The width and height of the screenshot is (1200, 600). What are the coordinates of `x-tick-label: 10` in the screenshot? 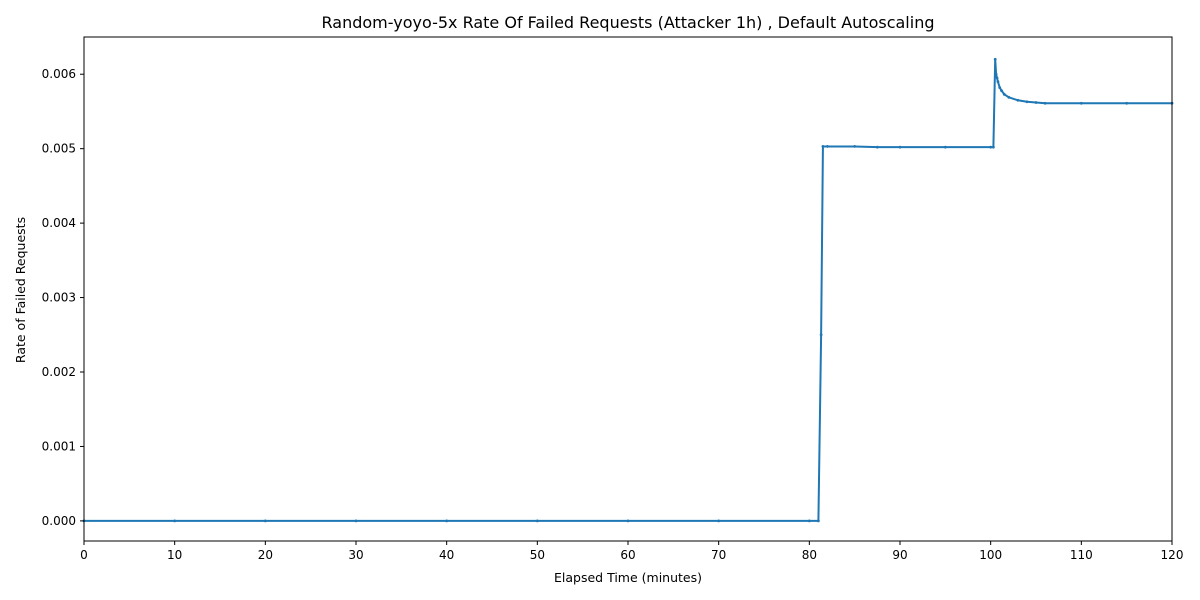 It's located at (174, 555).